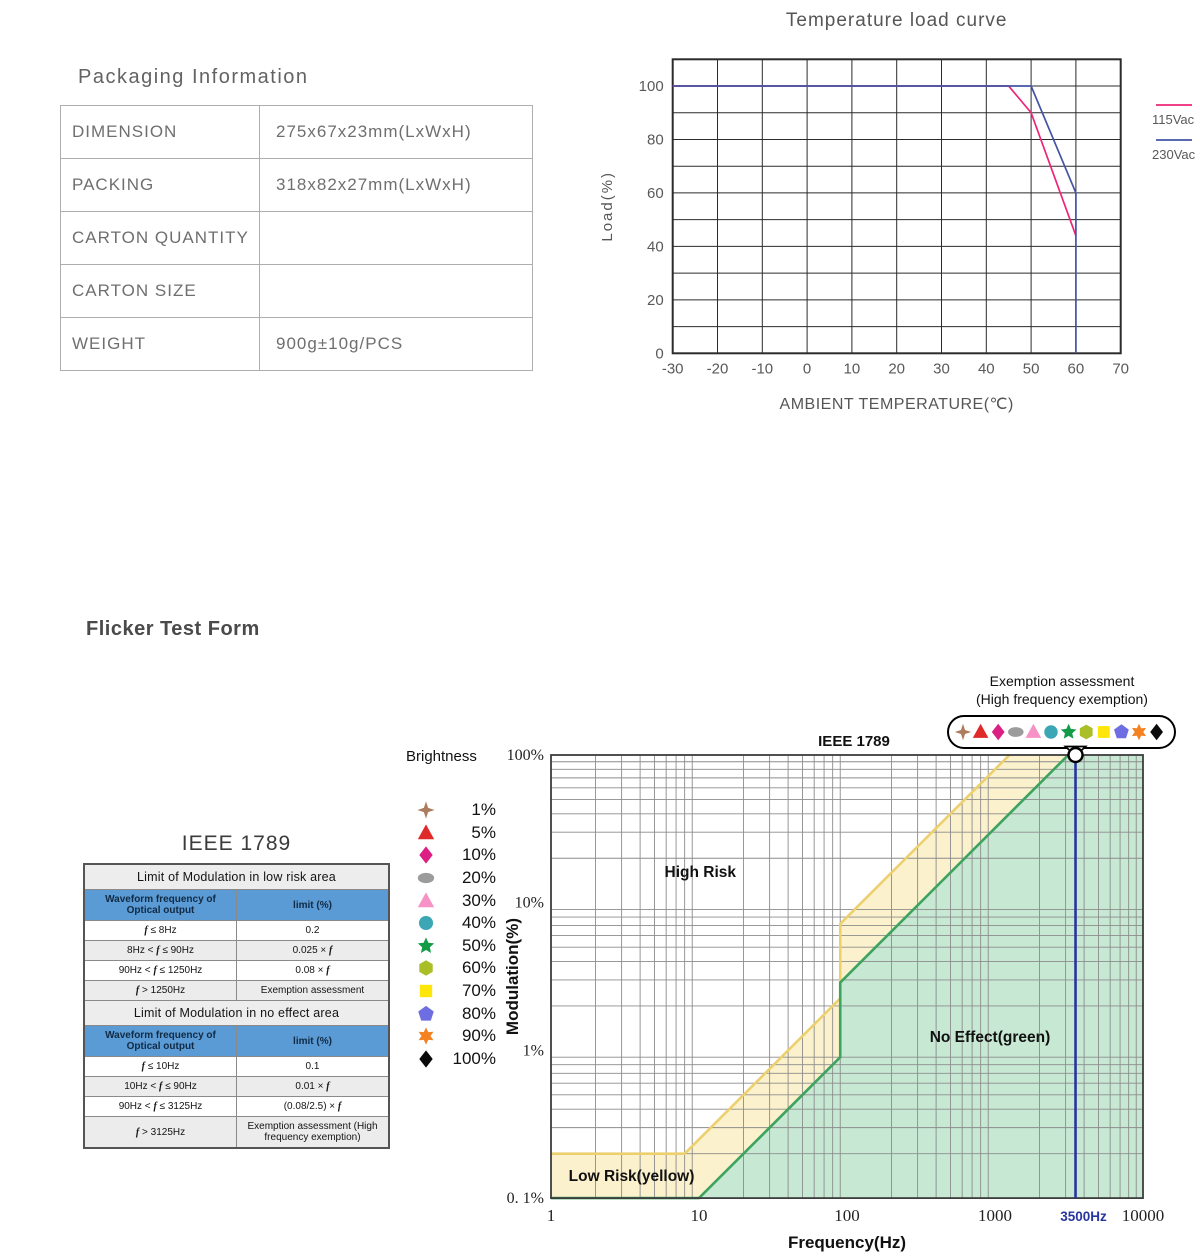 The width and height of the screenshot is (1200, 1257). What do you see at coordinates (483, 832) in the screenshot?
I see `brightness-item-label: 5%` at bounding box center [483, 832].